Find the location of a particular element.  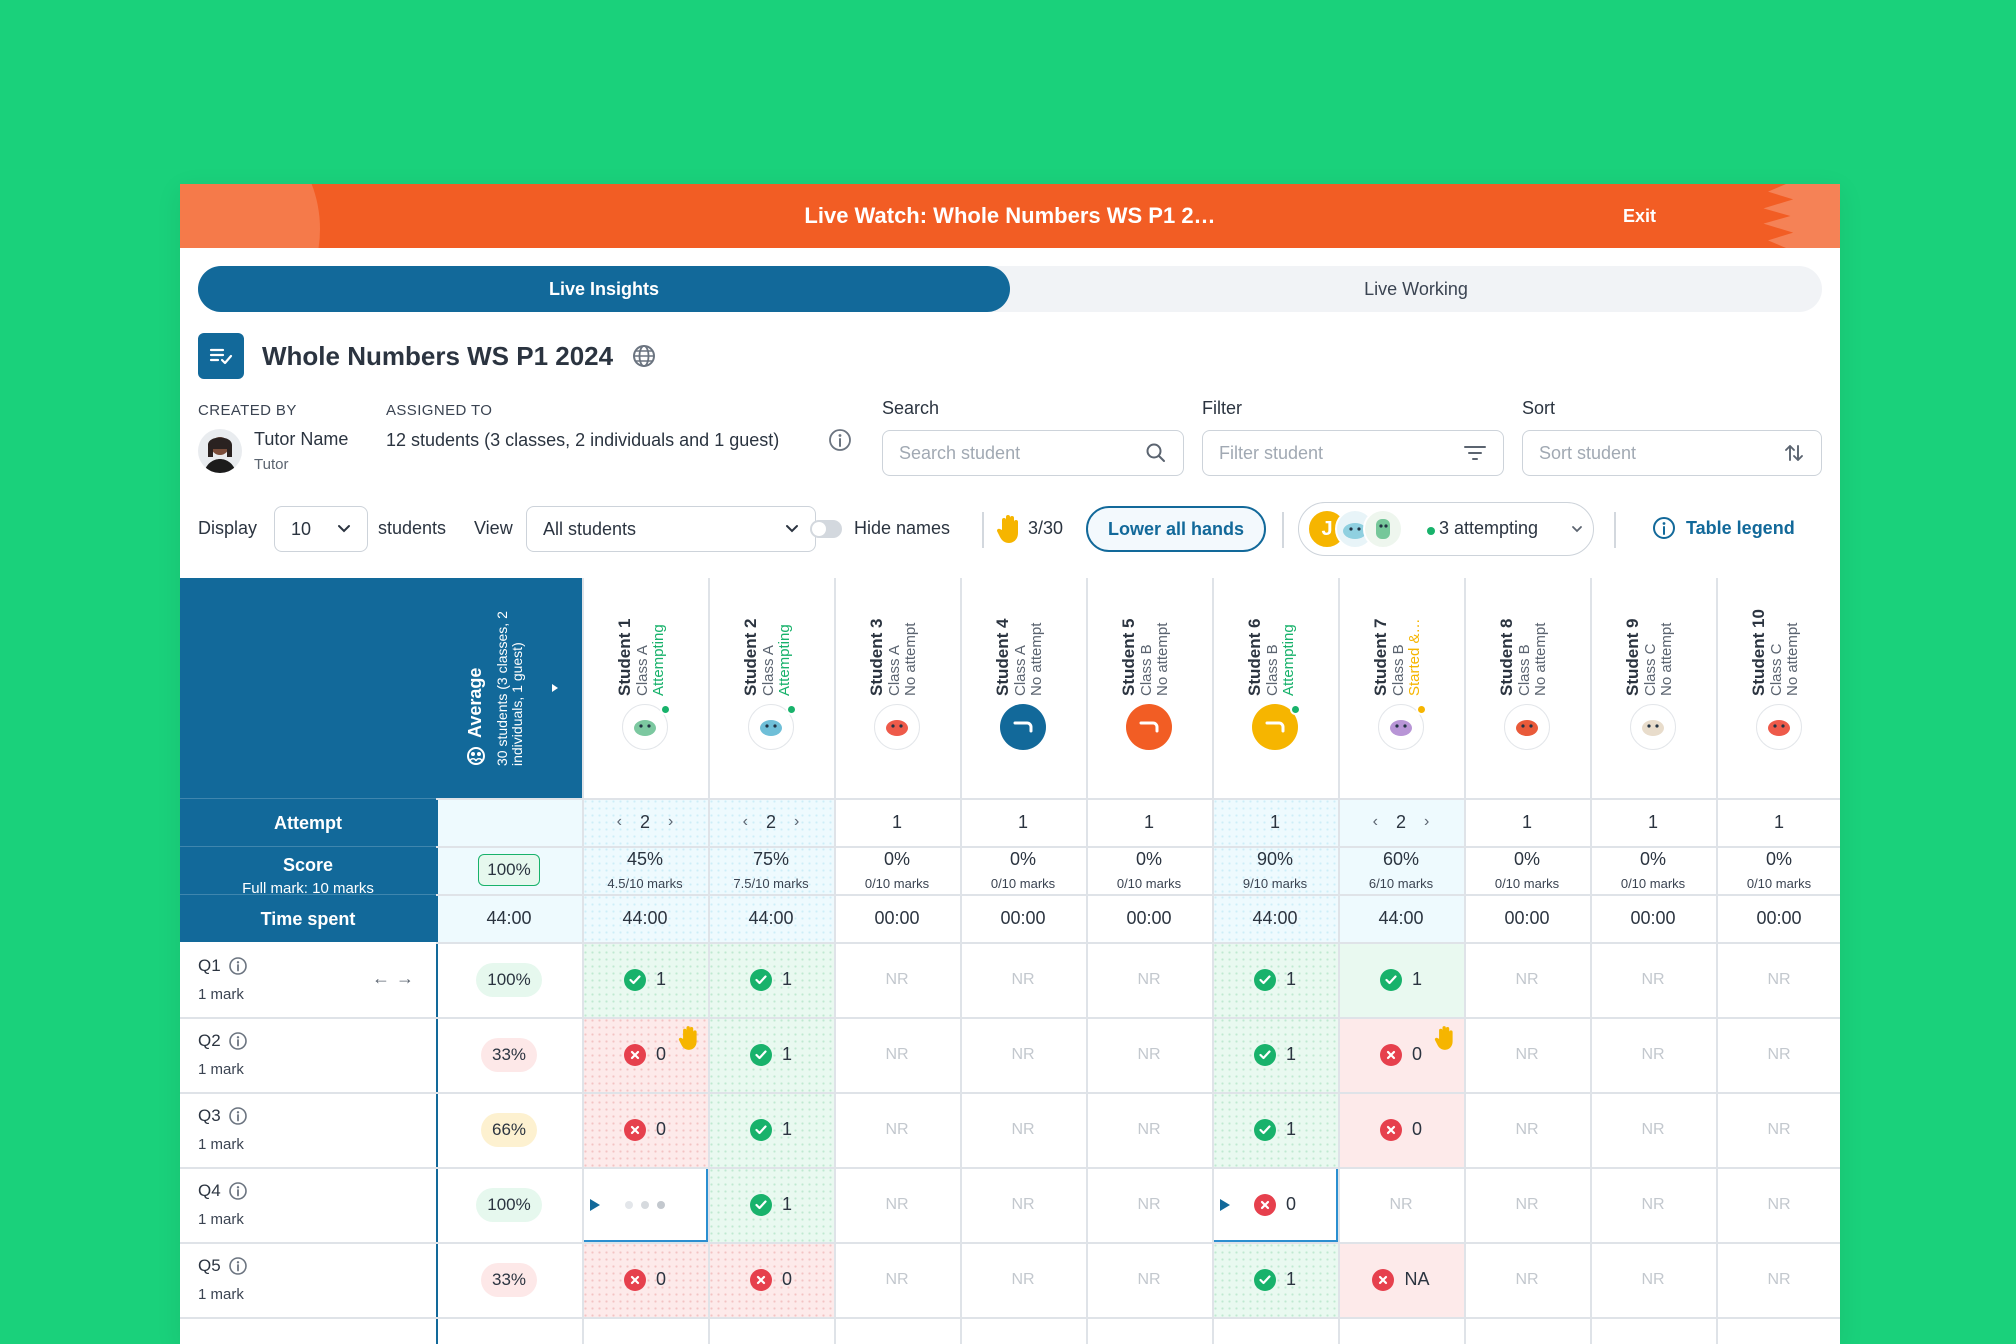

reorder-arrows-icon: ←→ is located at coordinates (396, 978).